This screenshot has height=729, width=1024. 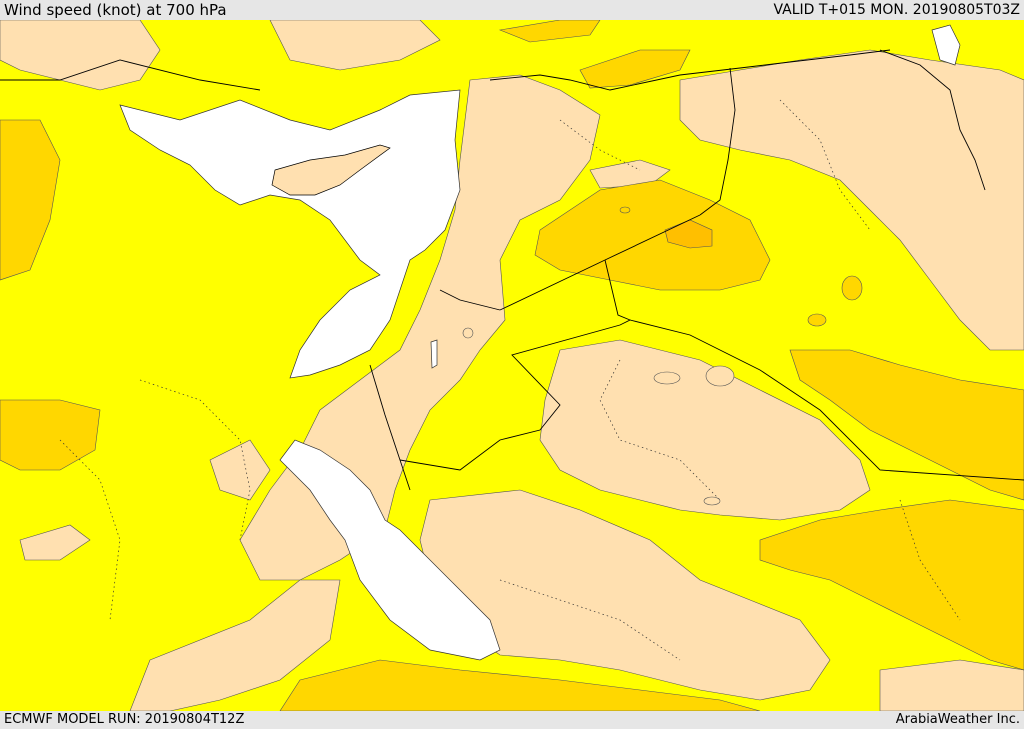 I want to click on map-title: Wind speed (knot) at 700 hPa, so click(x=115, y=10).